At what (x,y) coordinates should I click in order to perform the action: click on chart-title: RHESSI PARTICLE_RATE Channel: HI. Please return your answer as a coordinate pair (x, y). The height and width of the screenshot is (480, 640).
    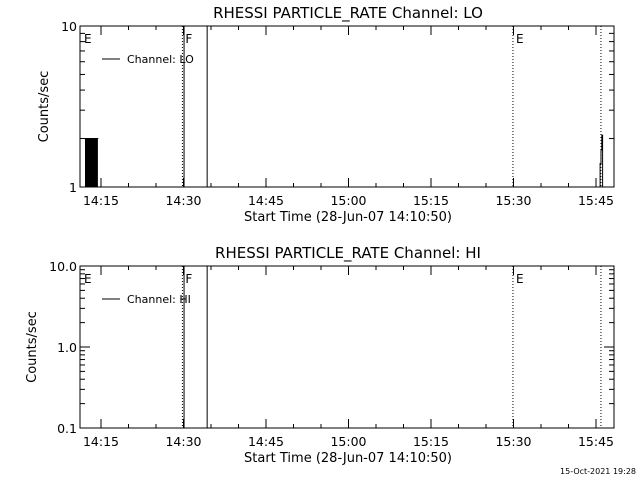
    Looking at the image, I should click on (348, 253).